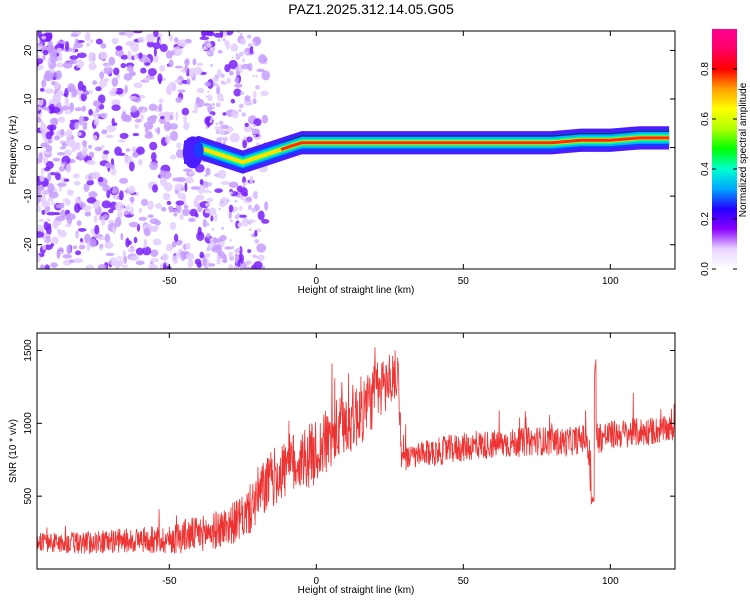 The width and height of the screenshot is (750, 600). I want to click on snr-x-tick-label: 50, so click(464, 581).